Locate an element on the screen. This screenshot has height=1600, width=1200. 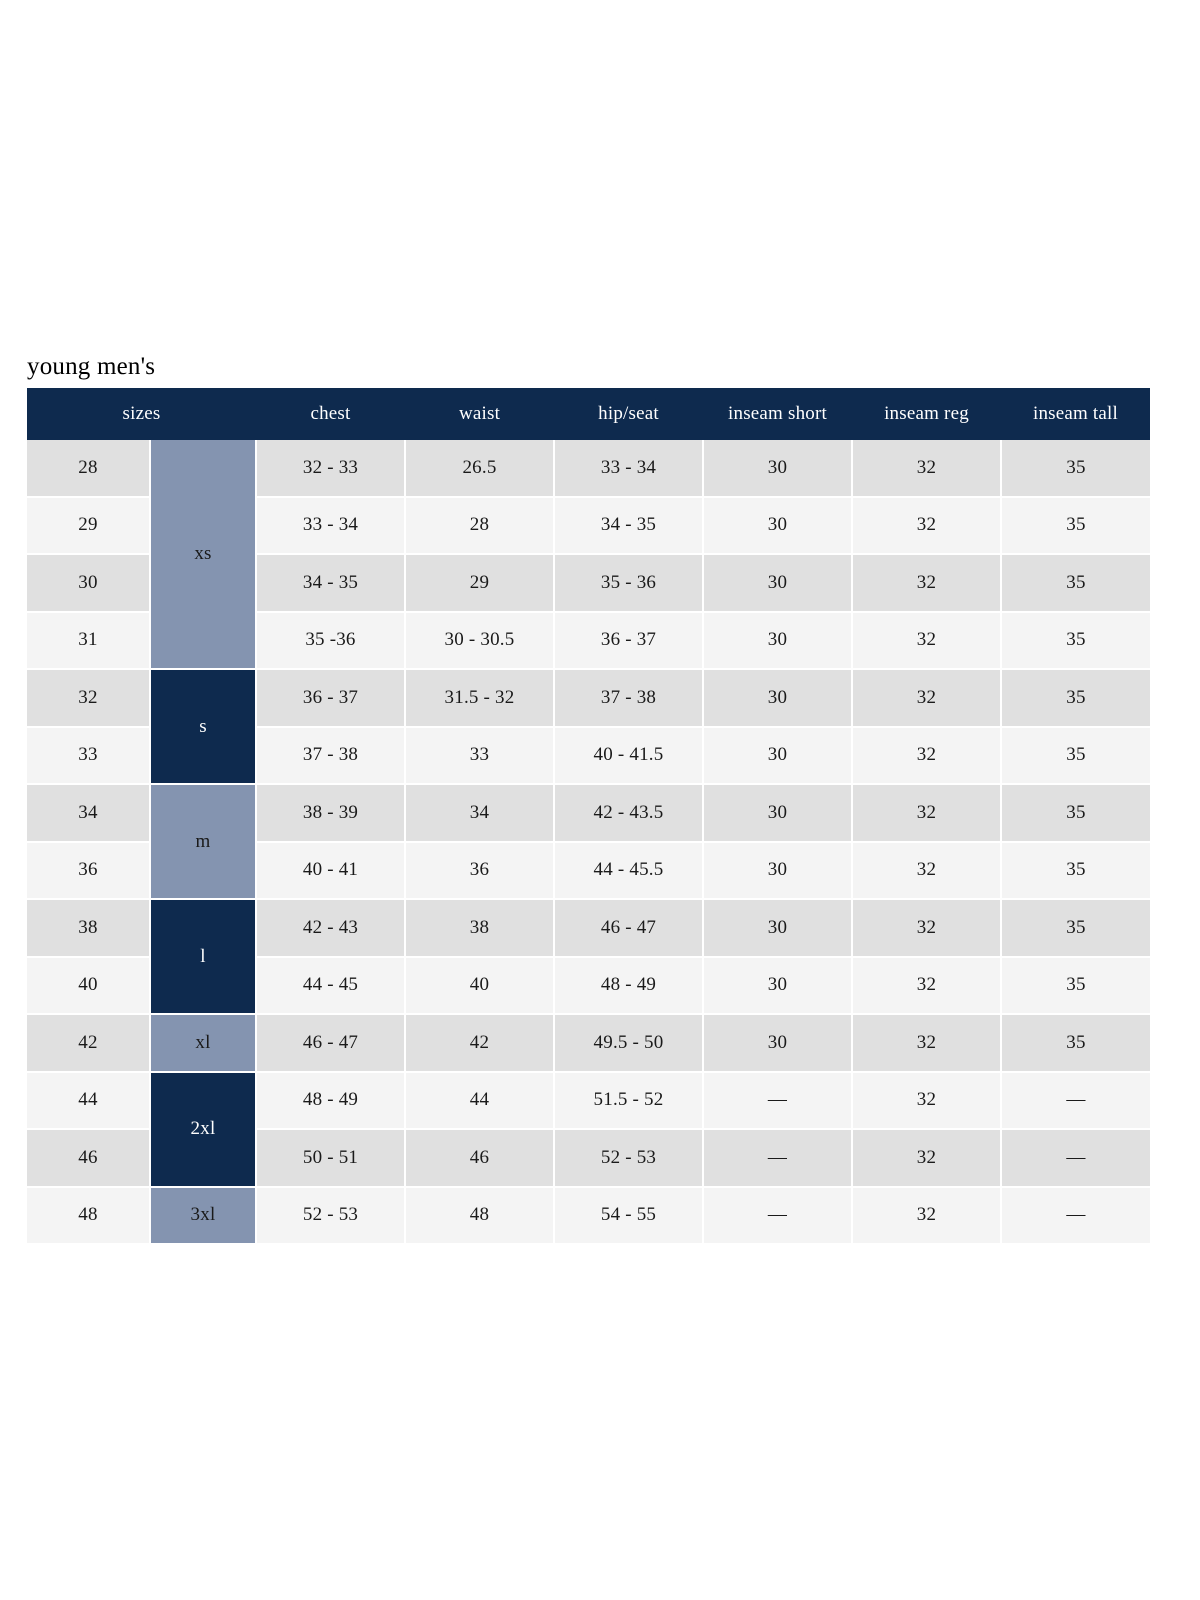
cell-hip-seat: 34 - 35 is located at coordinates (629, 525).